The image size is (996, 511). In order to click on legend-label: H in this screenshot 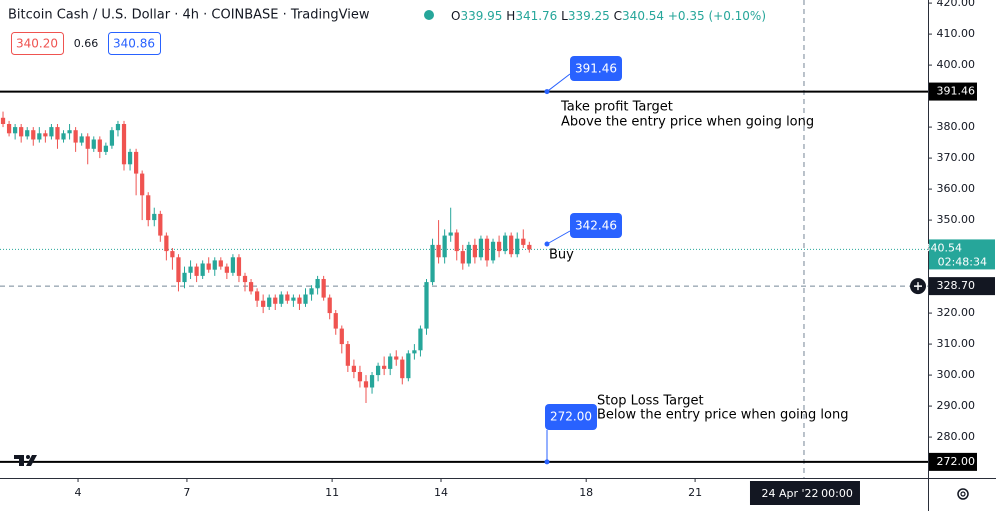, I will do `click(510, 16)`.